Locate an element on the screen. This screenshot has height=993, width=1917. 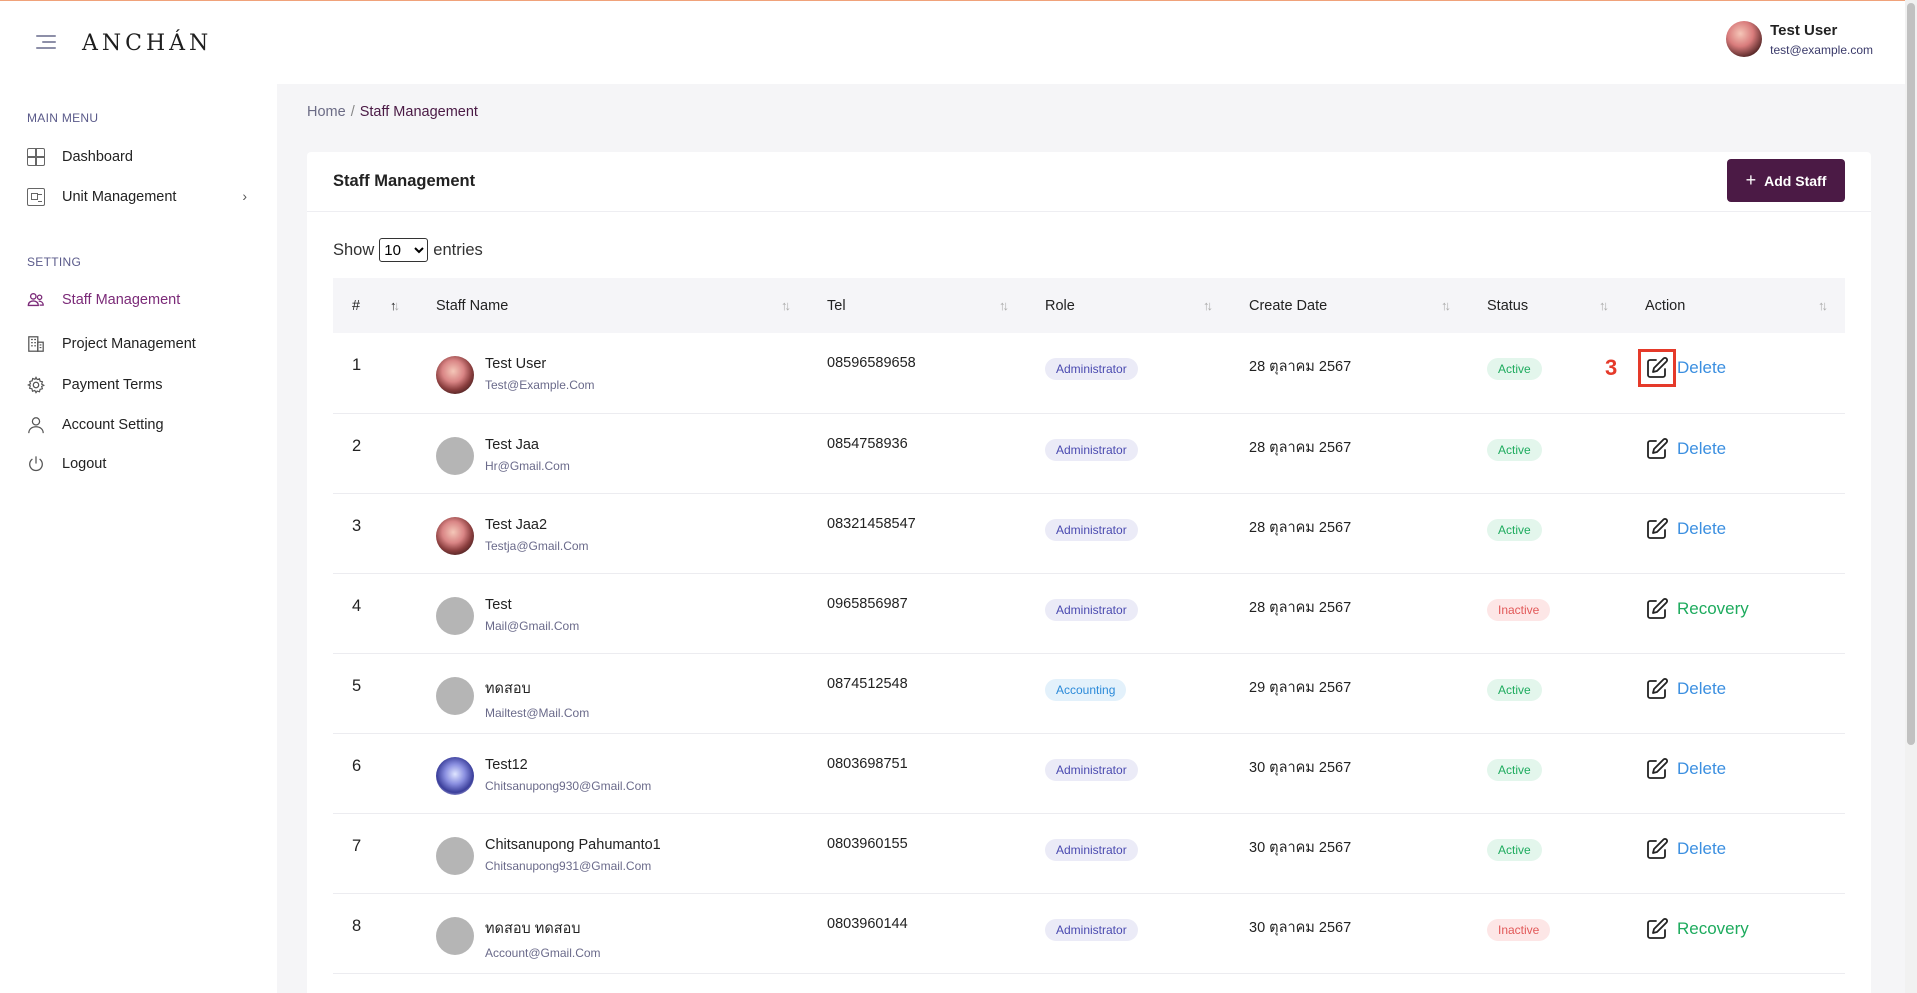
sidebar-item-staff-management: Staff Management is located at coordinates (137, 300).